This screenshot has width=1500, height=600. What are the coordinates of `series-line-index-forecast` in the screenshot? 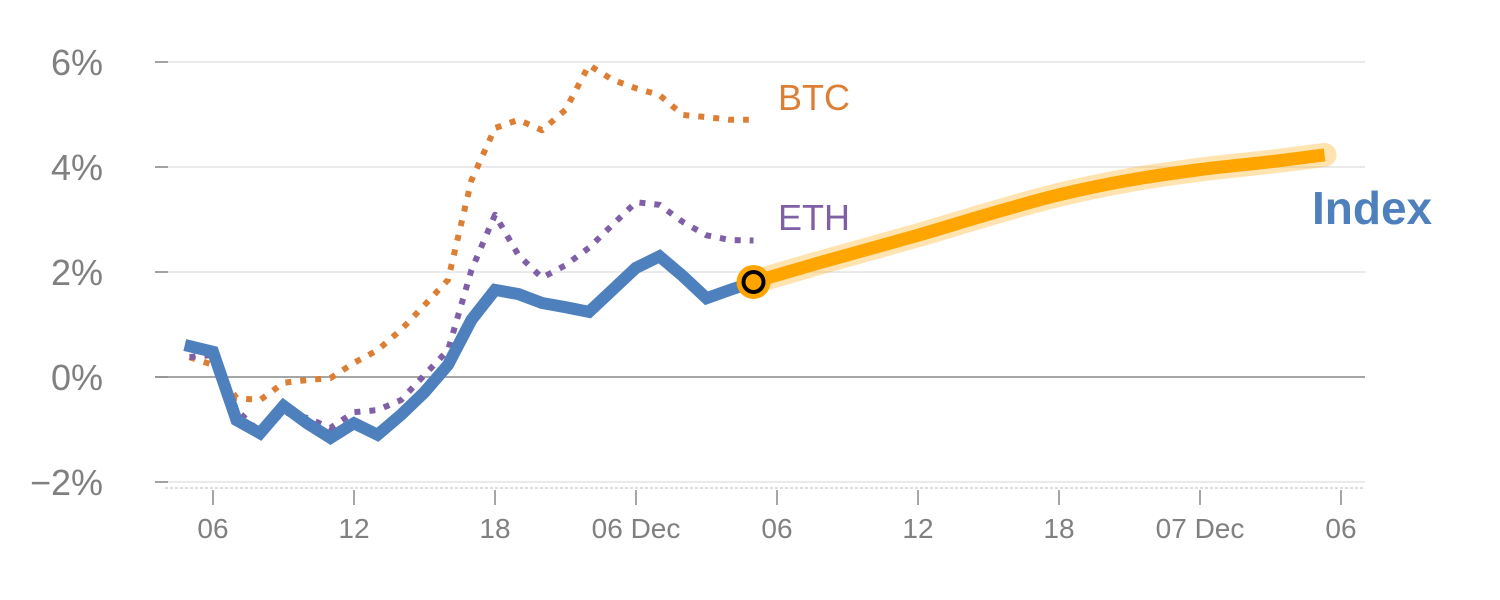 It's located at (1038, 218).